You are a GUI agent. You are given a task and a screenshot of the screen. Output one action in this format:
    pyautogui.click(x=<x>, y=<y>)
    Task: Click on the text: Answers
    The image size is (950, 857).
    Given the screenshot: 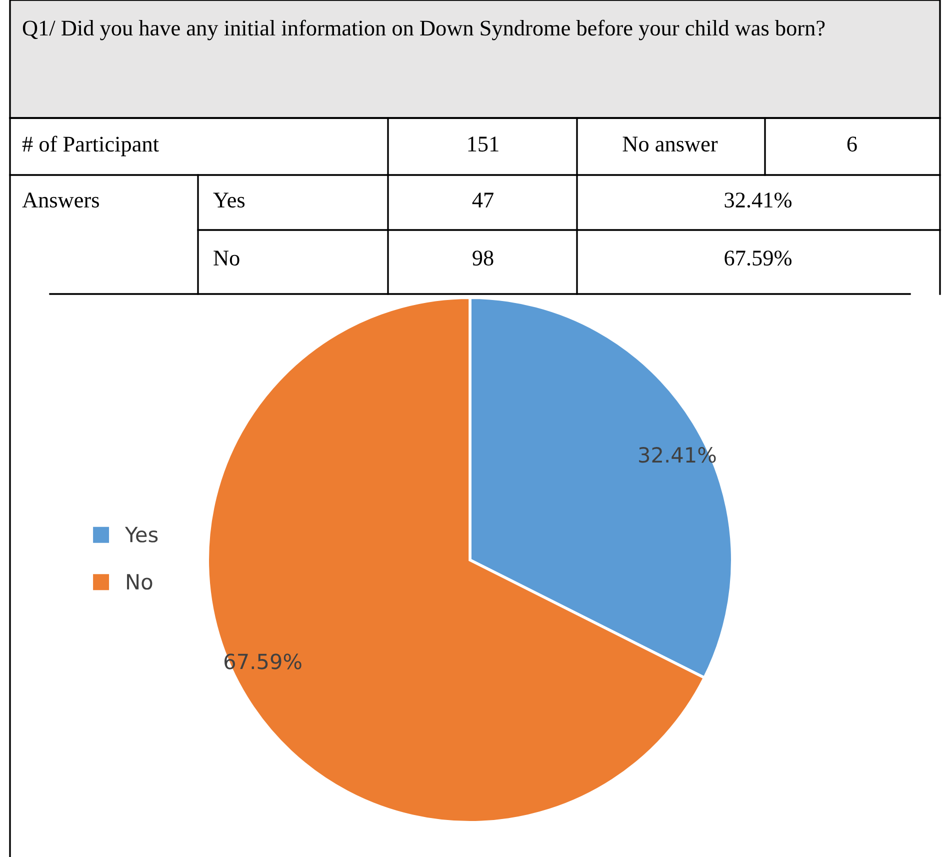 What is the action you would take?
    pyautogui.click(x=60, y=200)
    